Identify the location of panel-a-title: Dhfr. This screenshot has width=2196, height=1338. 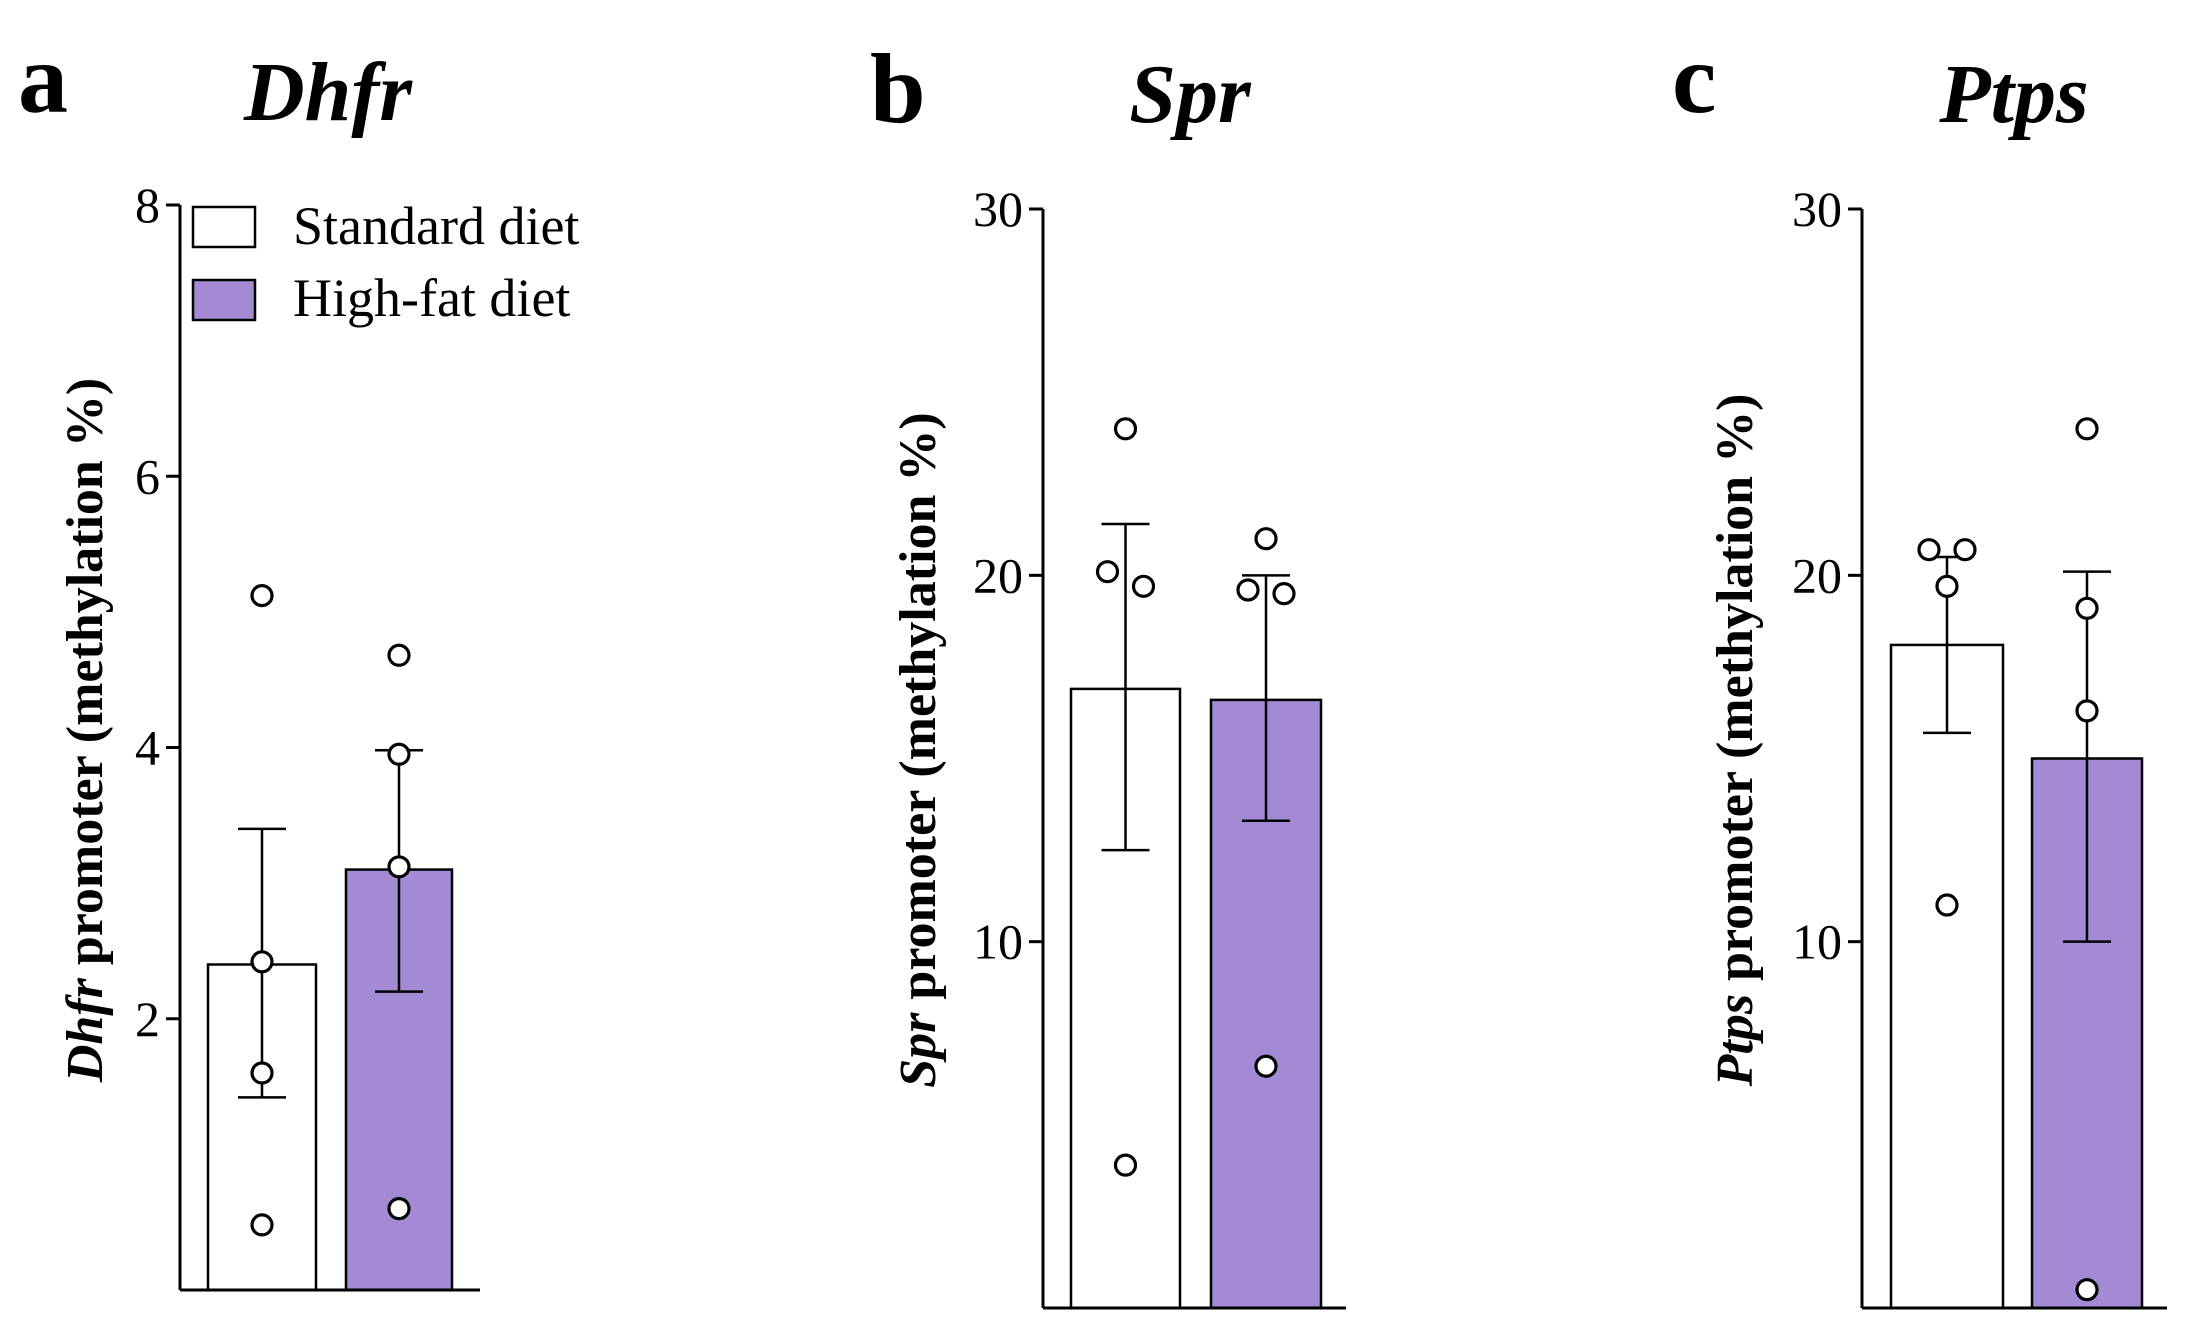
(328, 92).